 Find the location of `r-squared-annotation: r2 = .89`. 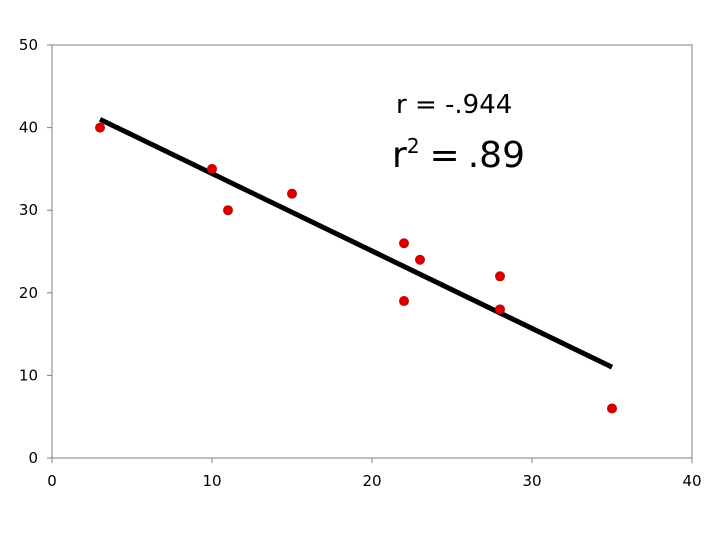

r-squared-annotation: r2 = .89 is located at coordinates (458, 155).